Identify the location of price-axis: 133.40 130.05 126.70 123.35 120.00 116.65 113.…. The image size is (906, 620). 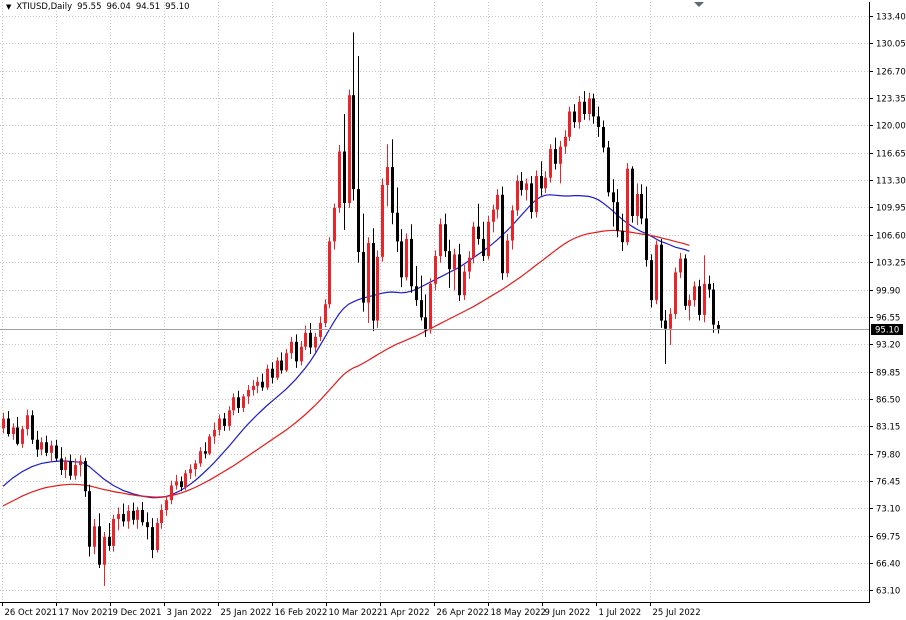
(887, 305).